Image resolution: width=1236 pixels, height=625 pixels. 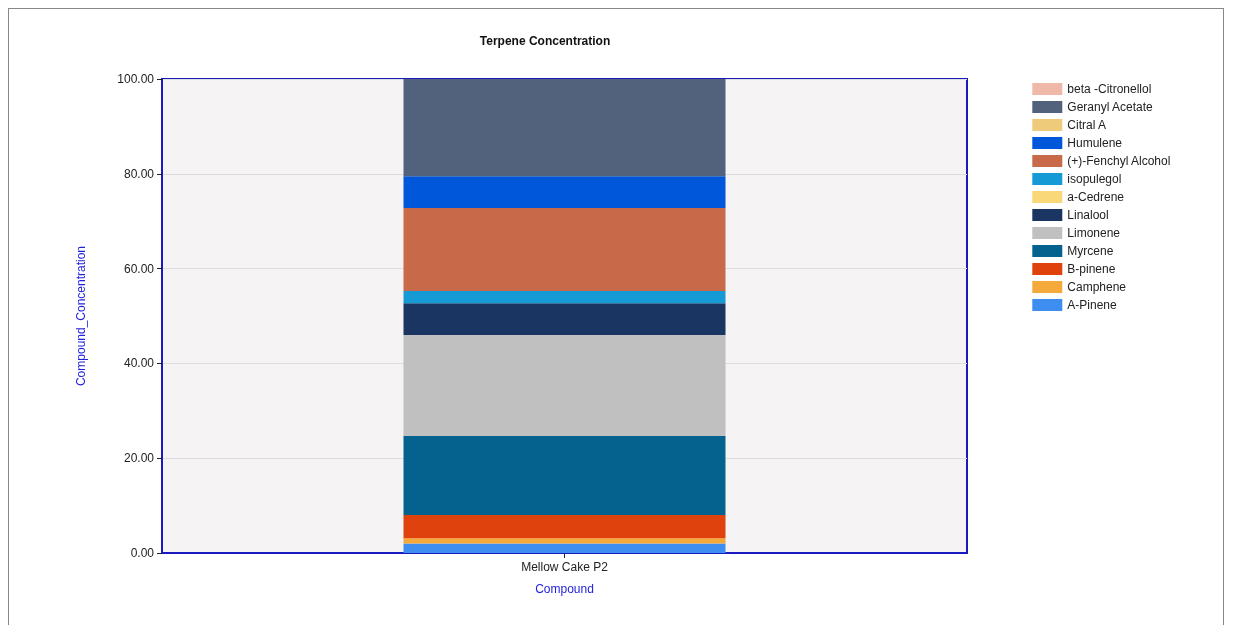 I want to click on y-tick-label: 100.00, so click(x=136, y=79).